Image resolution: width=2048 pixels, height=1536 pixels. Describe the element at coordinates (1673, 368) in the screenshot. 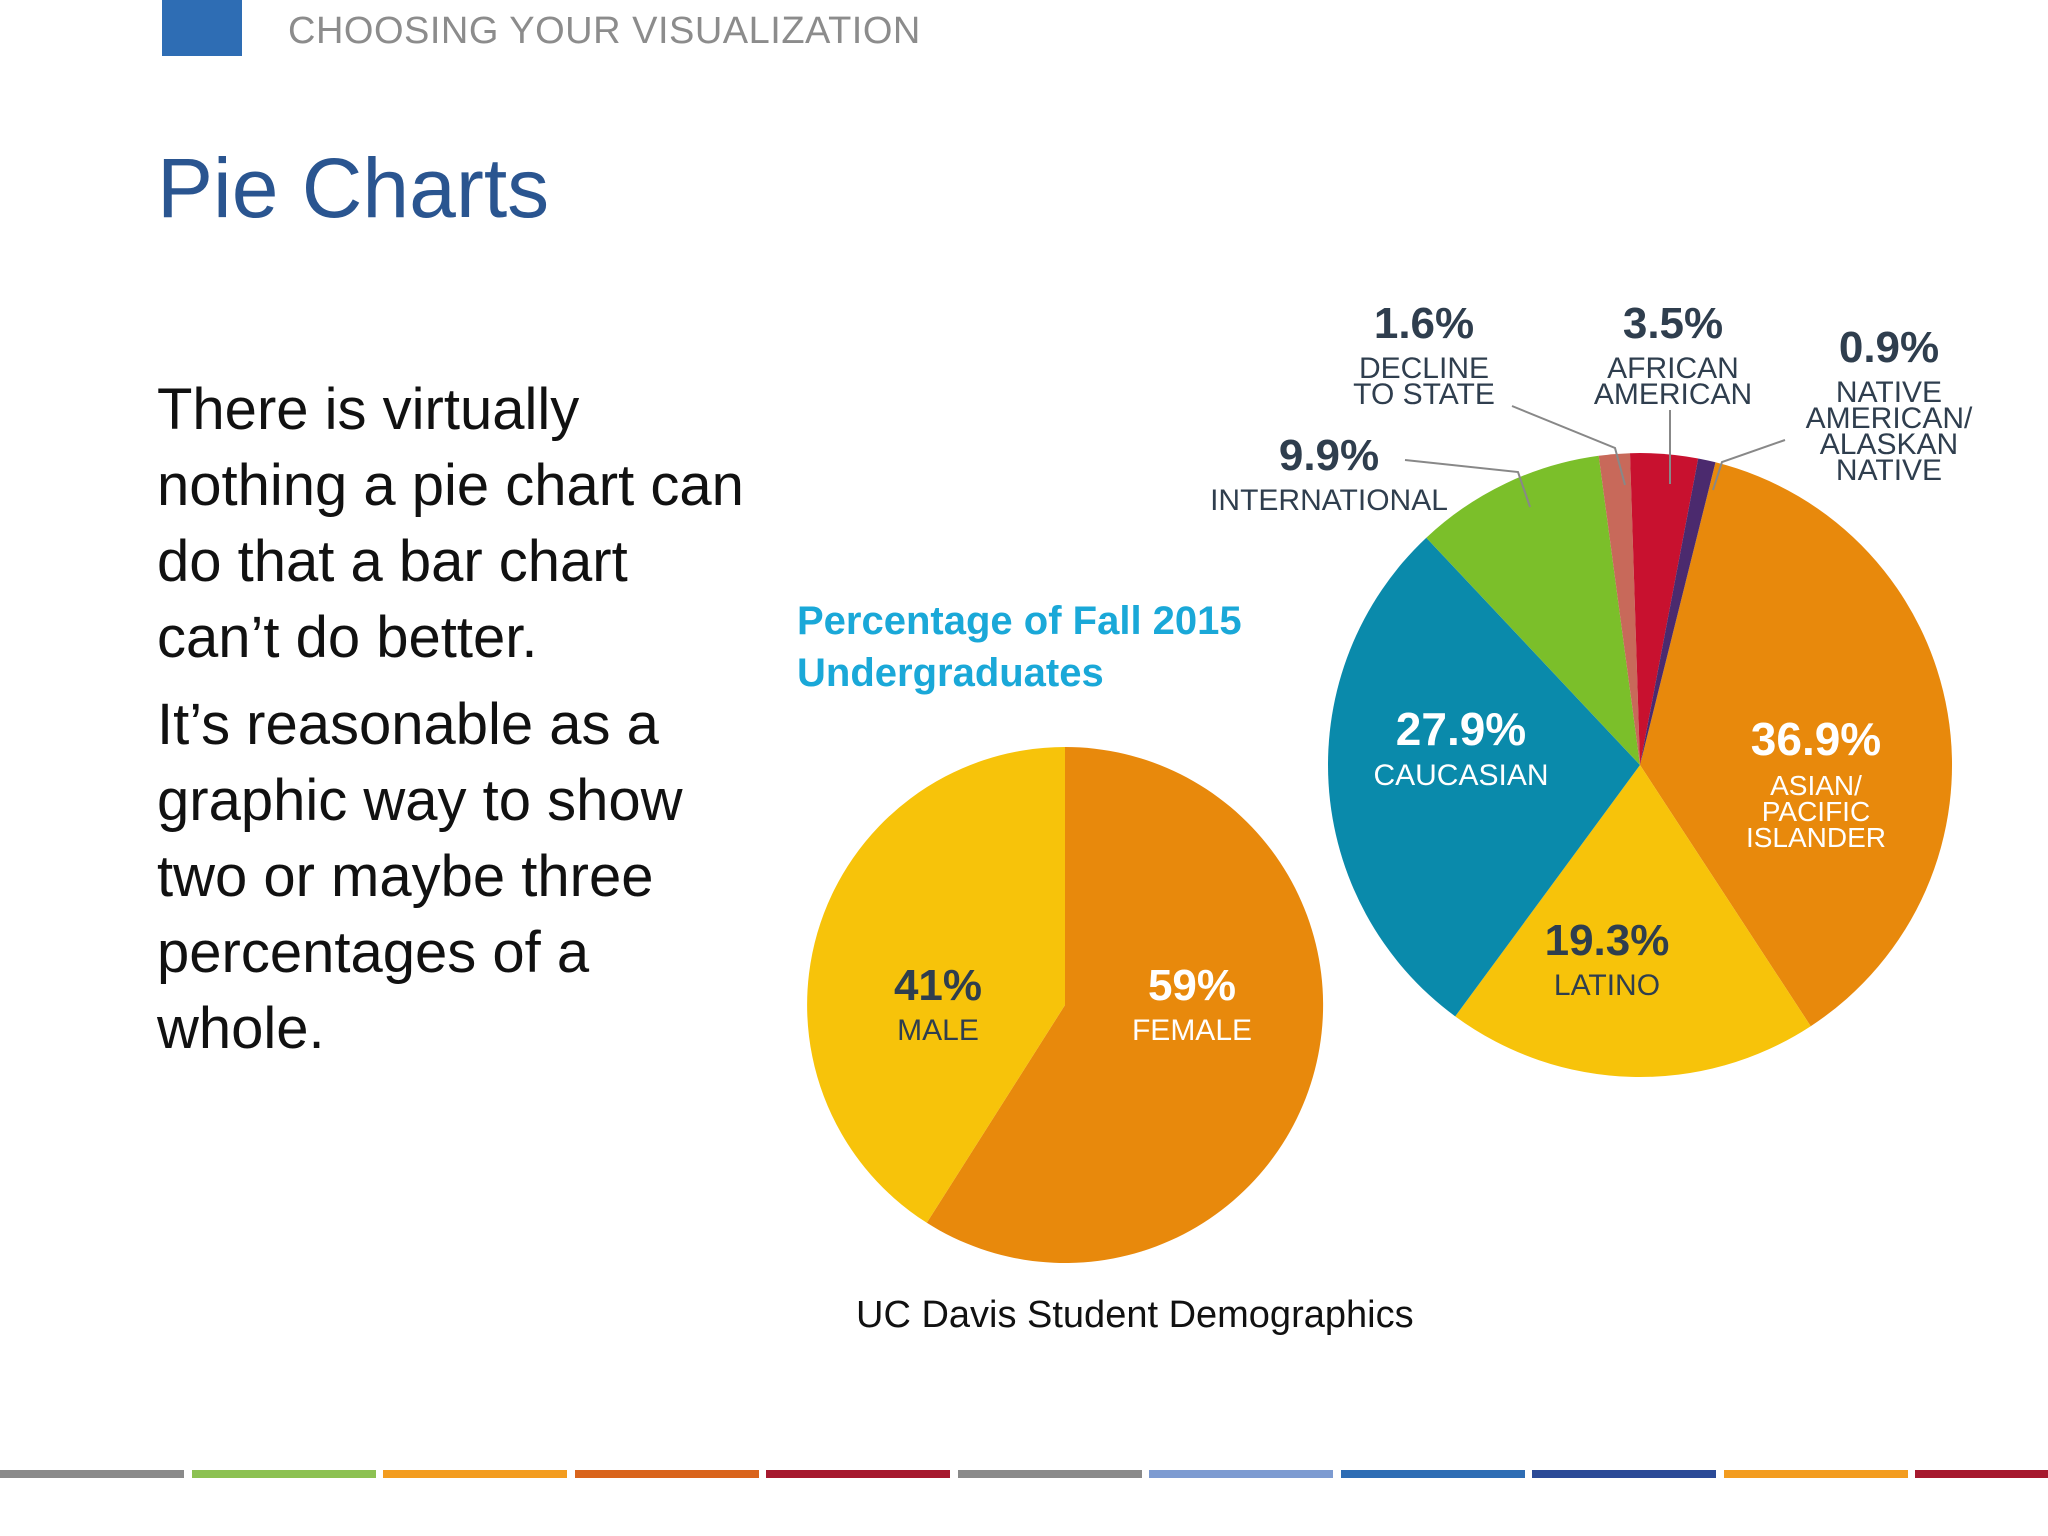

I see `label-african-american-label-line: AFRICAN` at that location.